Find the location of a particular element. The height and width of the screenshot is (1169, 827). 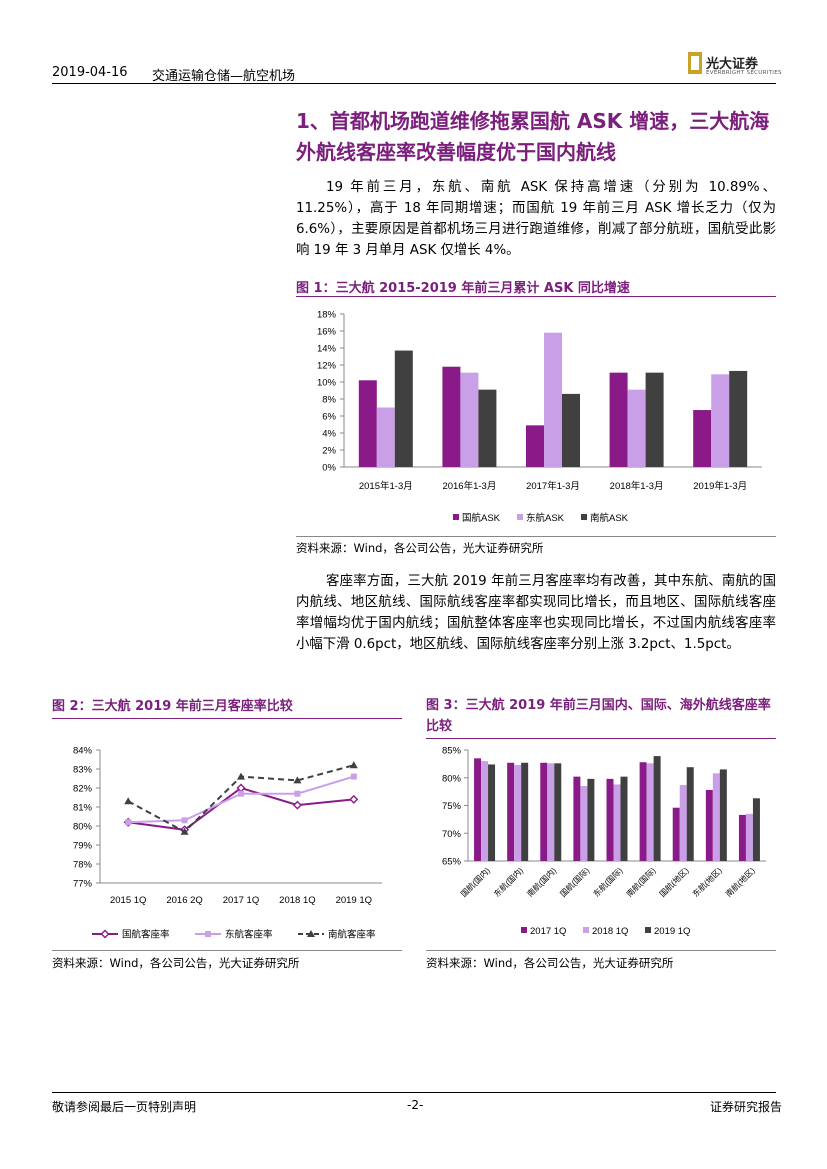

x-tick-label: 国航(国际) is located at coordinates (575, 882).